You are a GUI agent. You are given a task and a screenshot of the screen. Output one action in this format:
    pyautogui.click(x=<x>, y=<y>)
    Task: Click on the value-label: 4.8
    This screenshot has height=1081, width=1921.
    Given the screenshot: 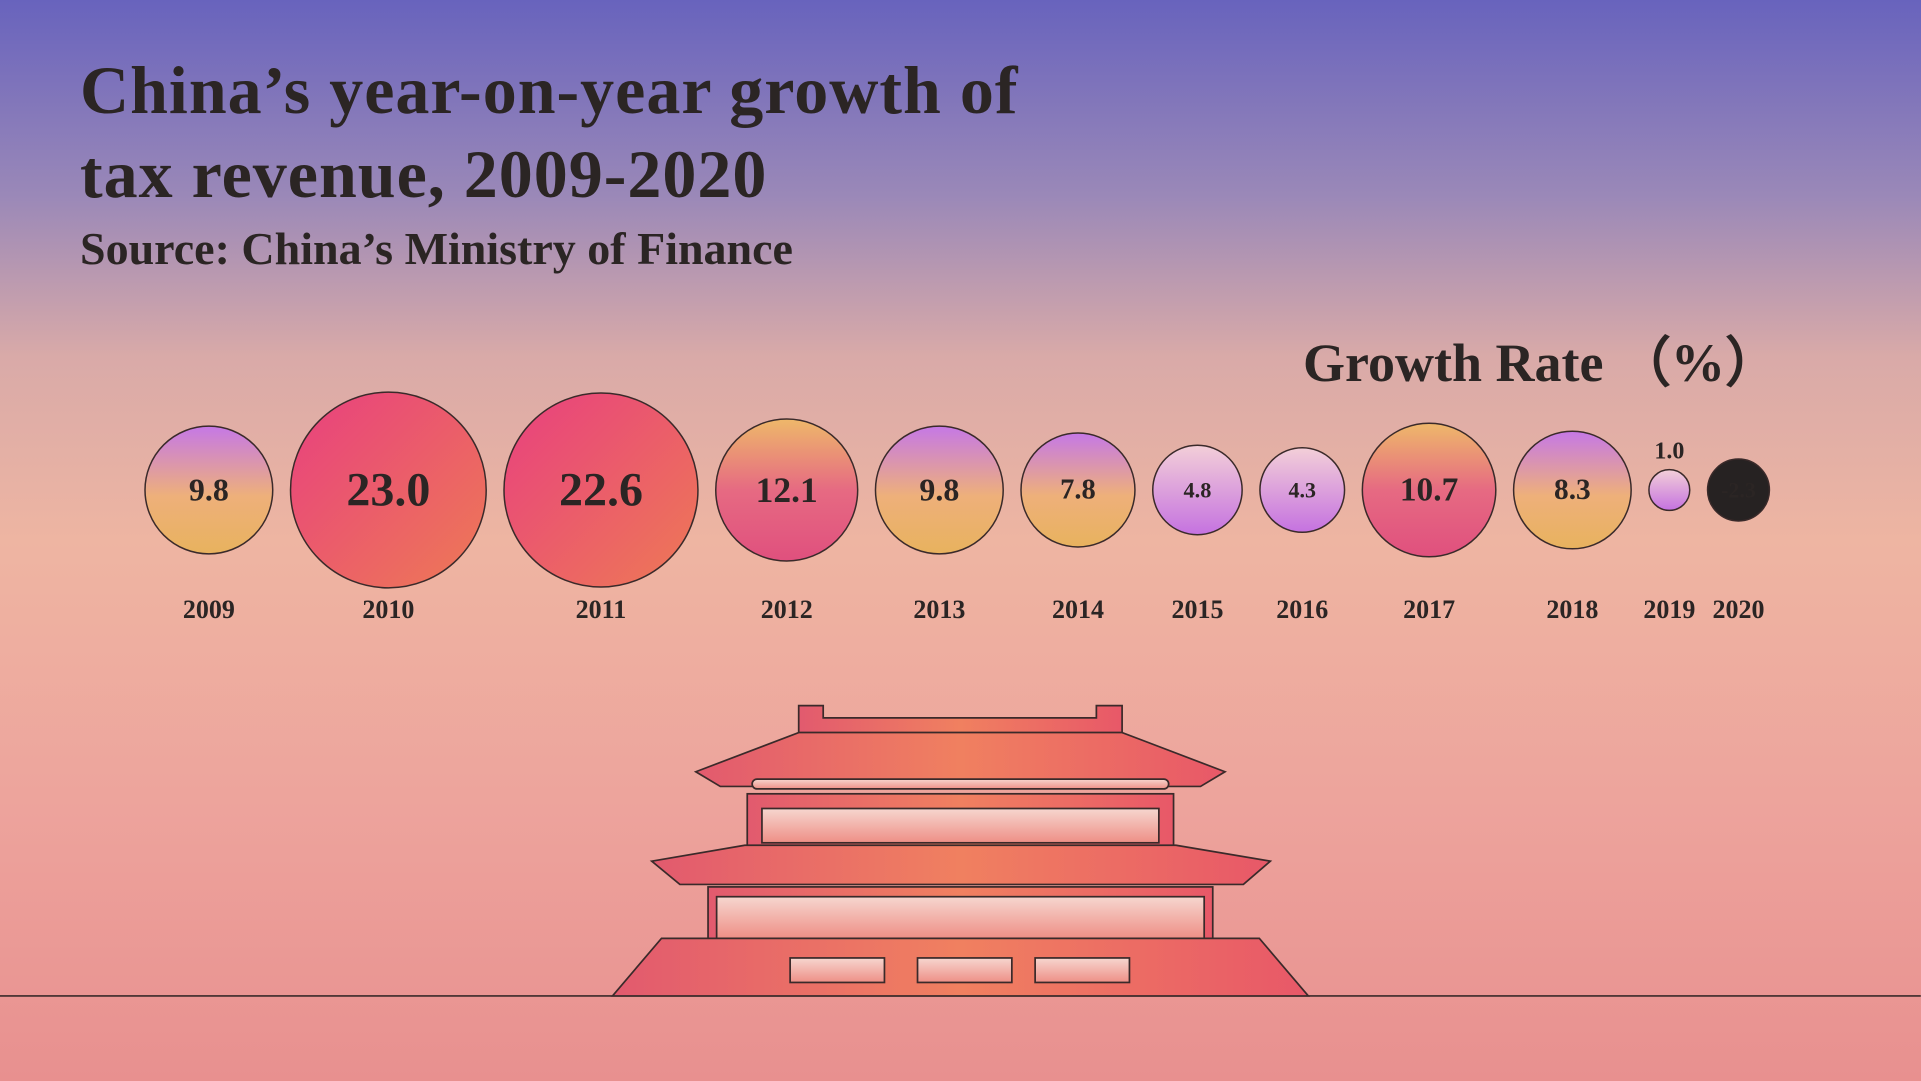 What is the action you would take?
    pyautogui.click(x=1197, y=490)
    